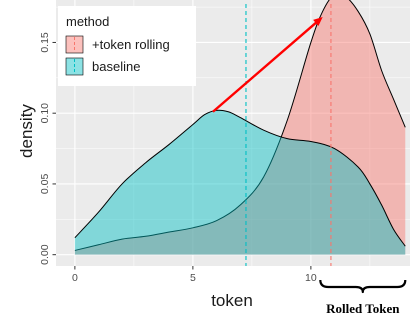  Describe the element at coordinates (45, 113) in the screenshot. I see `y-tick-label: 0.10` at that location.